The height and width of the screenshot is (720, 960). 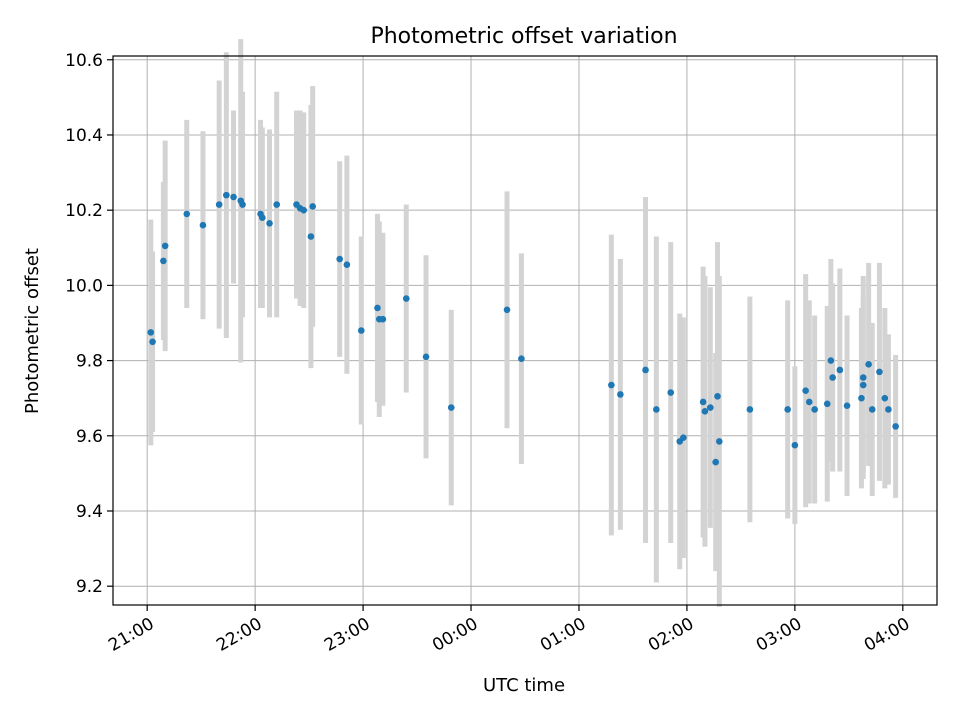 What do you see at coordinates (89, 362) in the screenshot?
I see `y-tick-label: 9.8` at bounding box center [89, 362].